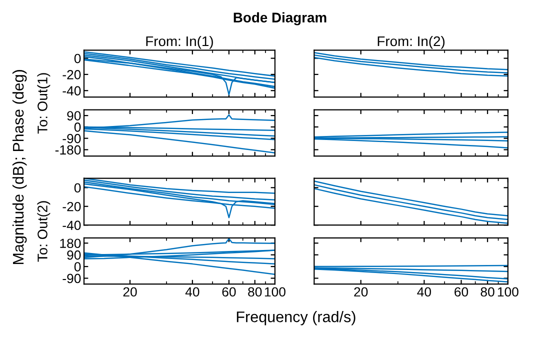 The width and height of the screenshot is (560, 337). I want to click on text: Magnitude (dB); Phase (deg), so click(19, 167).